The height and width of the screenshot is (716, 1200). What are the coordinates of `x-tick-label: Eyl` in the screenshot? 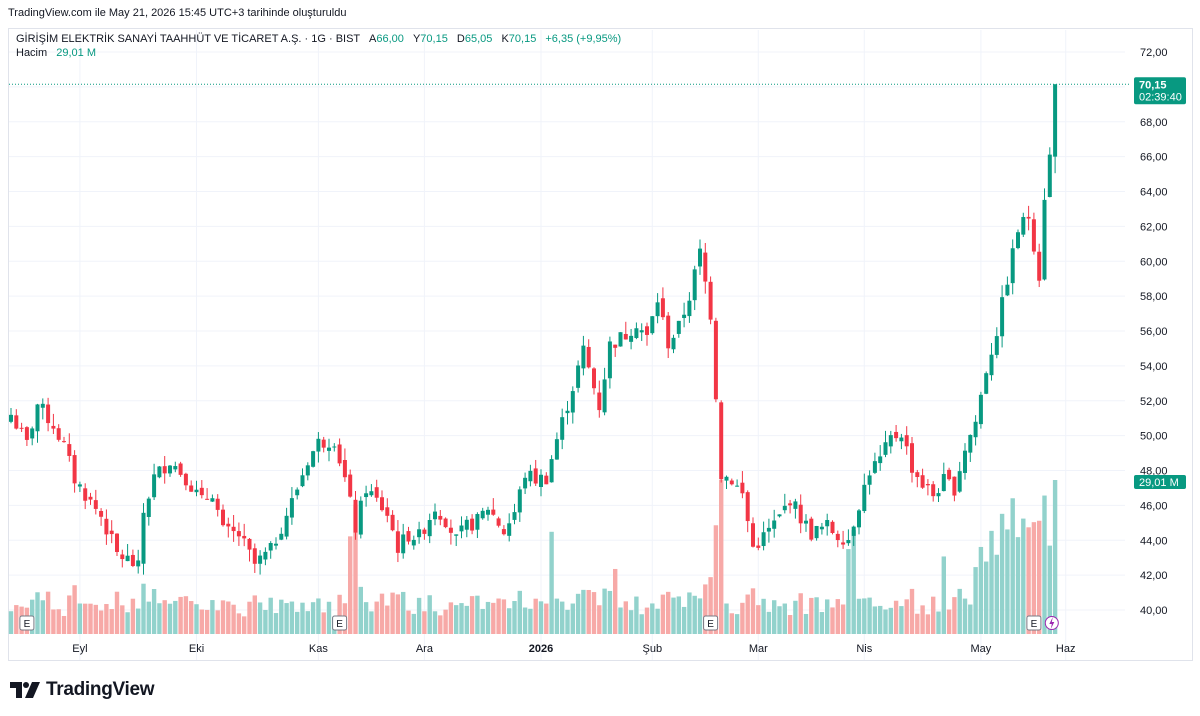 It's located at (79, 649).